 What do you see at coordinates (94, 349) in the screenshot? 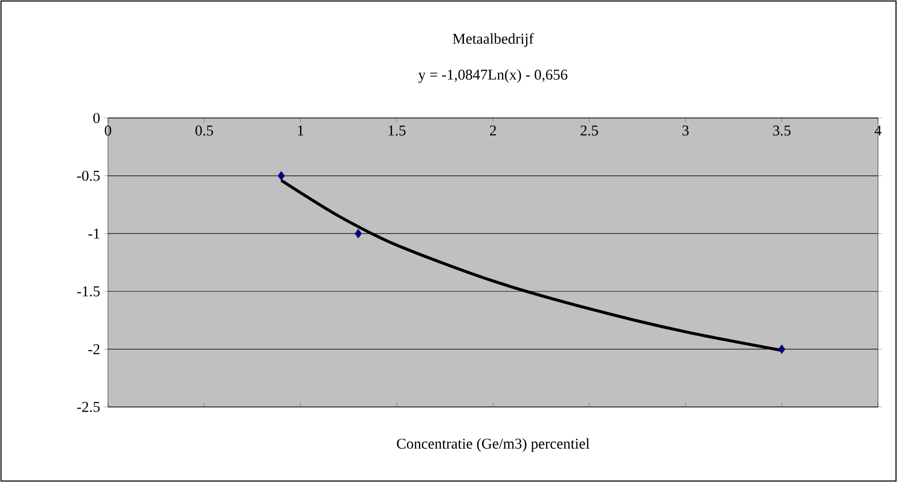
I see `y-tick-label: -2` at bounding box center [94, 349].